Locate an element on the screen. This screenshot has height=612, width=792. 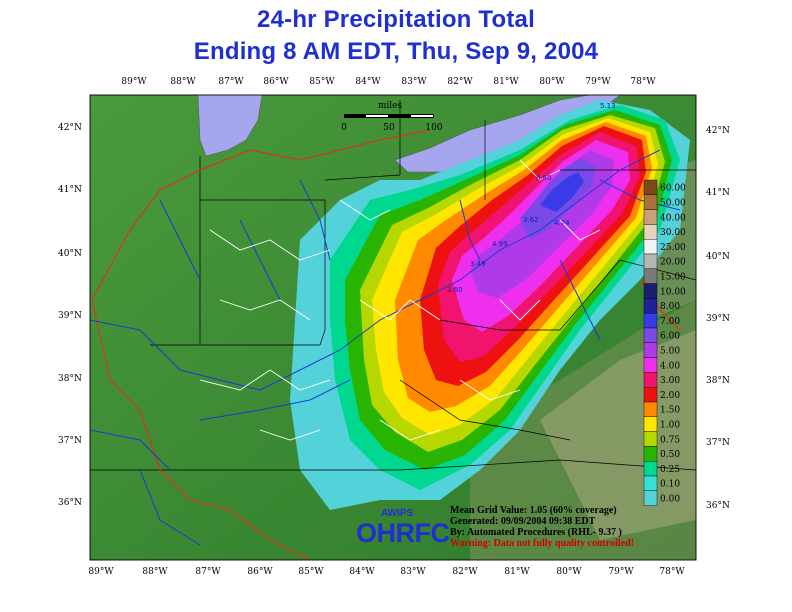
awips-label: AWIPS is located at coordinates (397, 513).